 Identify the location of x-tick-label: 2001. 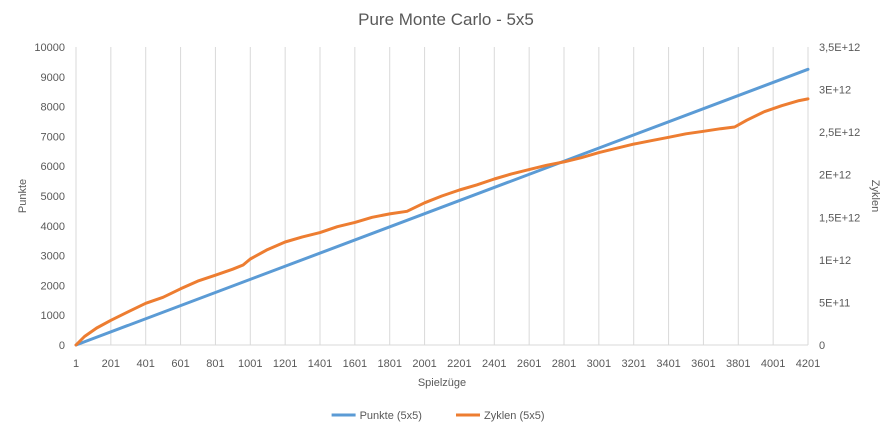
(424, 364).